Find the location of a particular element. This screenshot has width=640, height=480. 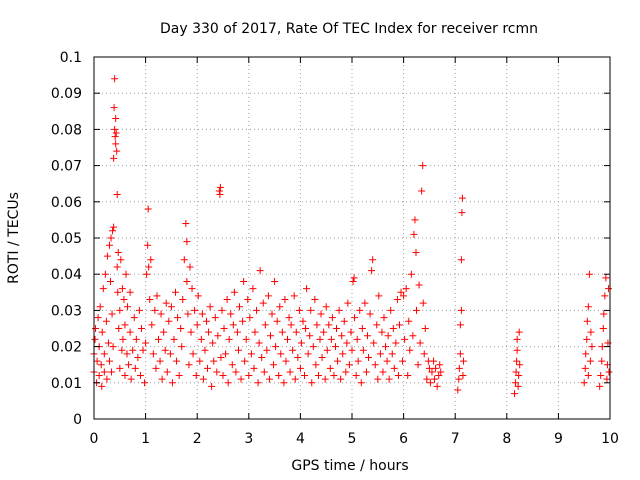

y-tick-label: 0.03 is located at coordinates (66, 311).